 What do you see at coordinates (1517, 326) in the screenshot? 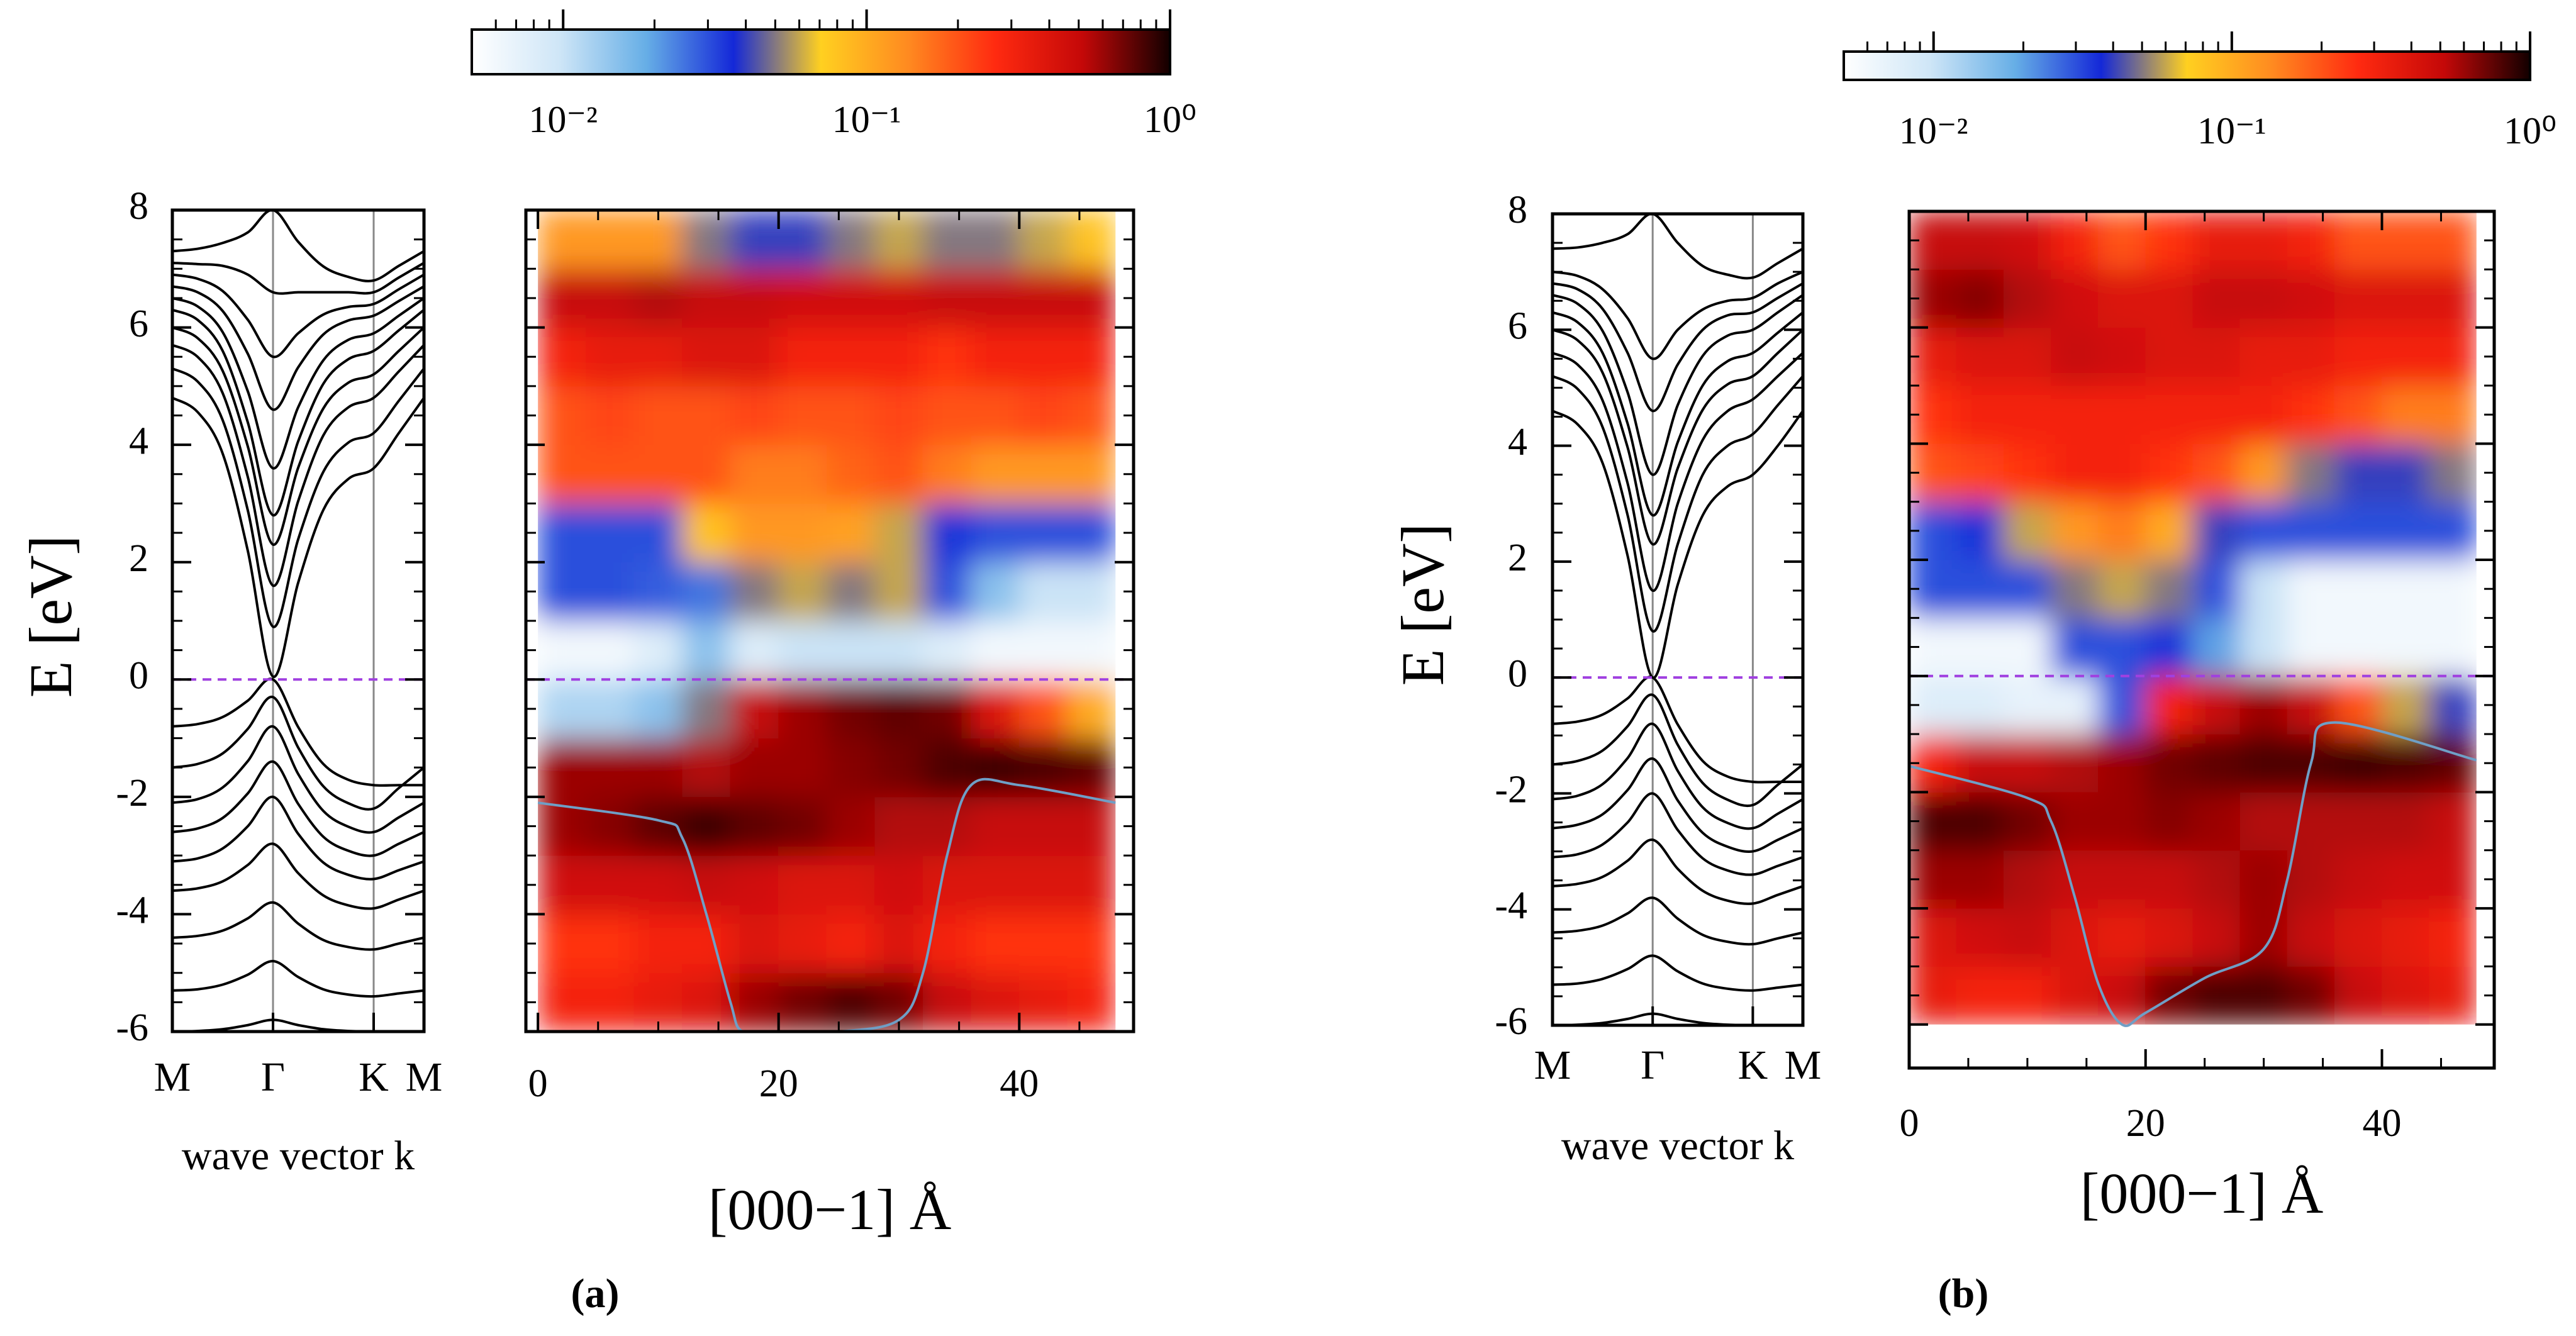
I see `y-tick-label: 6` at bounding box center [1517, 326].